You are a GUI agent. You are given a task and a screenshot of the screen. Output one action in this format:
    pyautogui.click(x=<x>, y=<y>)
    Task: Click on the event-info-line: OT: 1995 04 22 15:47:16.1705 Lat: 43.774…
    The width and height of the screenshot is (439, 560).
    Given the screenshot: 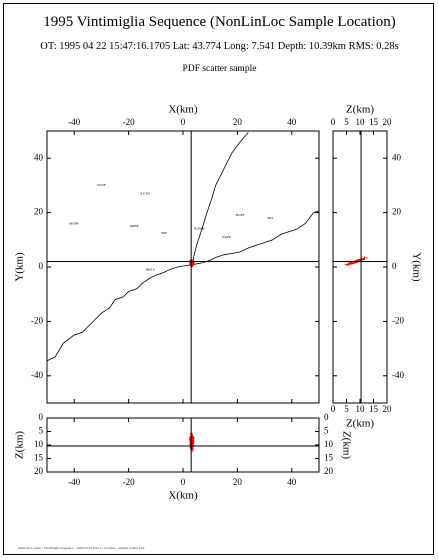 What is the action you would take?
    pyautogui.click(x=219, y=46)
    